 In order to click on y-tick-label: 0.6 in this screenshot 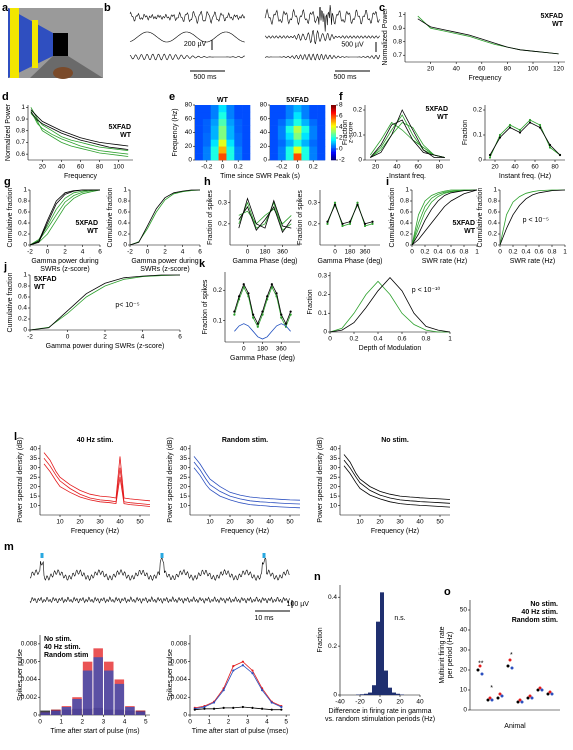, I will do `click(22, 297)`.